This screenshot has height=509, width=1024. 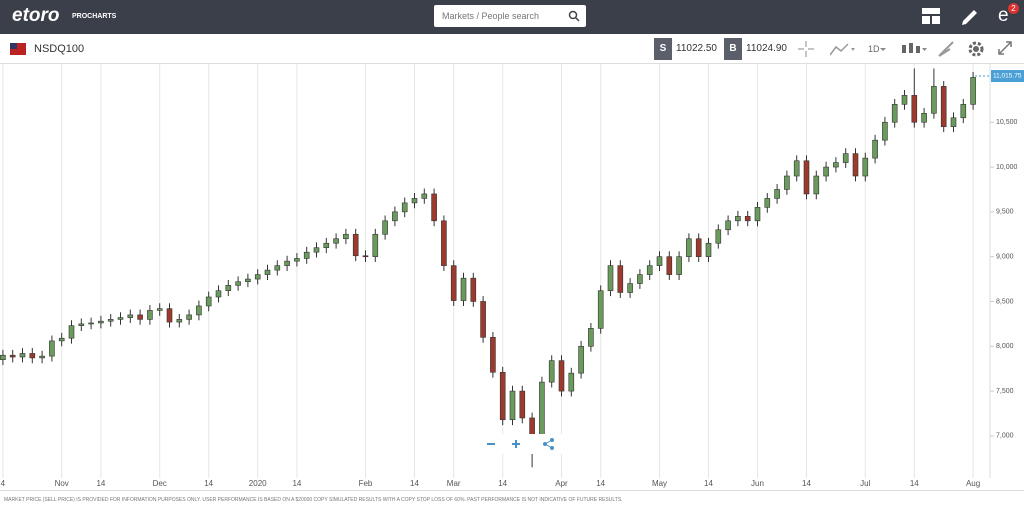 I want to click on zoom-in, so click(x=516, y=444).